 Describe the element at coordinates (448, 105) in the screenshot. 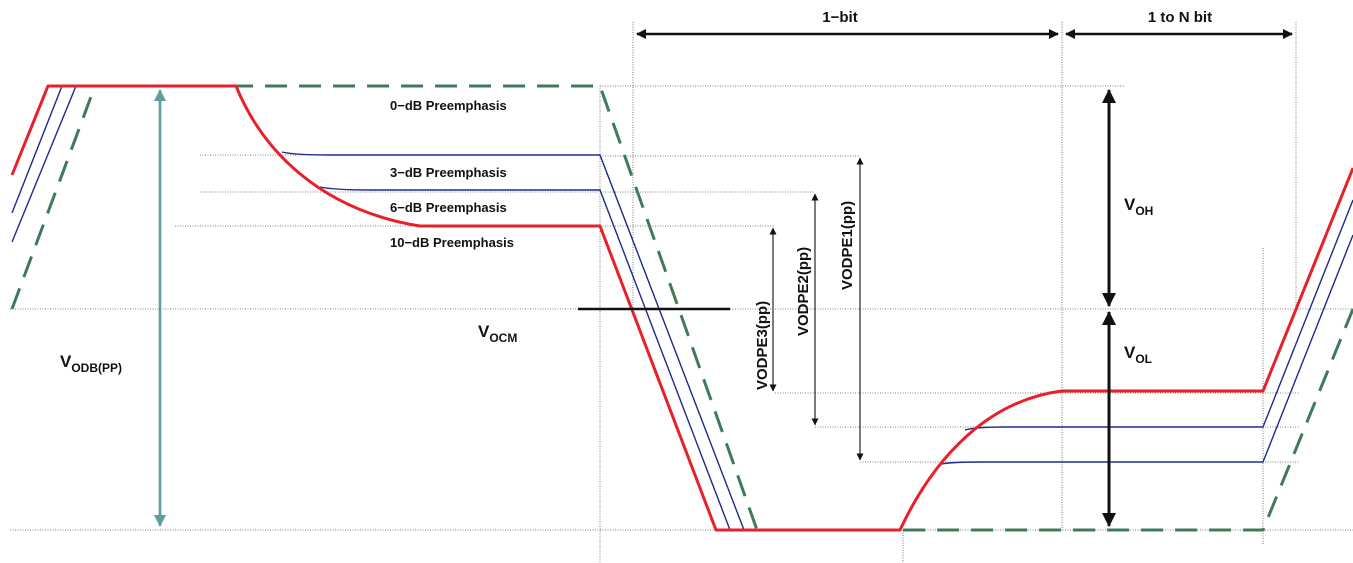

I see `label-0db-preemphasis: 0−dB Preemphasis` at that location.